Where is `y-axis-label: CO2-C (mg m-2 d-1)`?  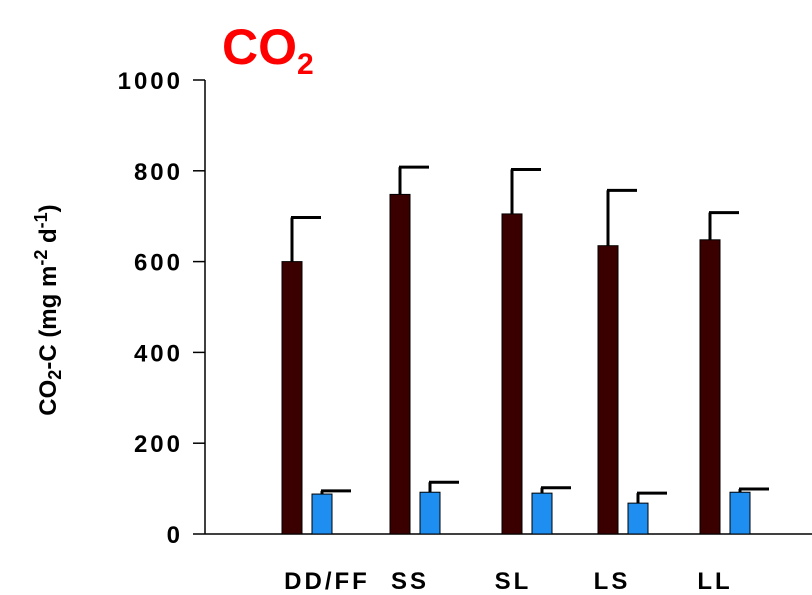
y-axis-label: CO2-C (mg m-2 d-1) is located at coordinates (48, 309).